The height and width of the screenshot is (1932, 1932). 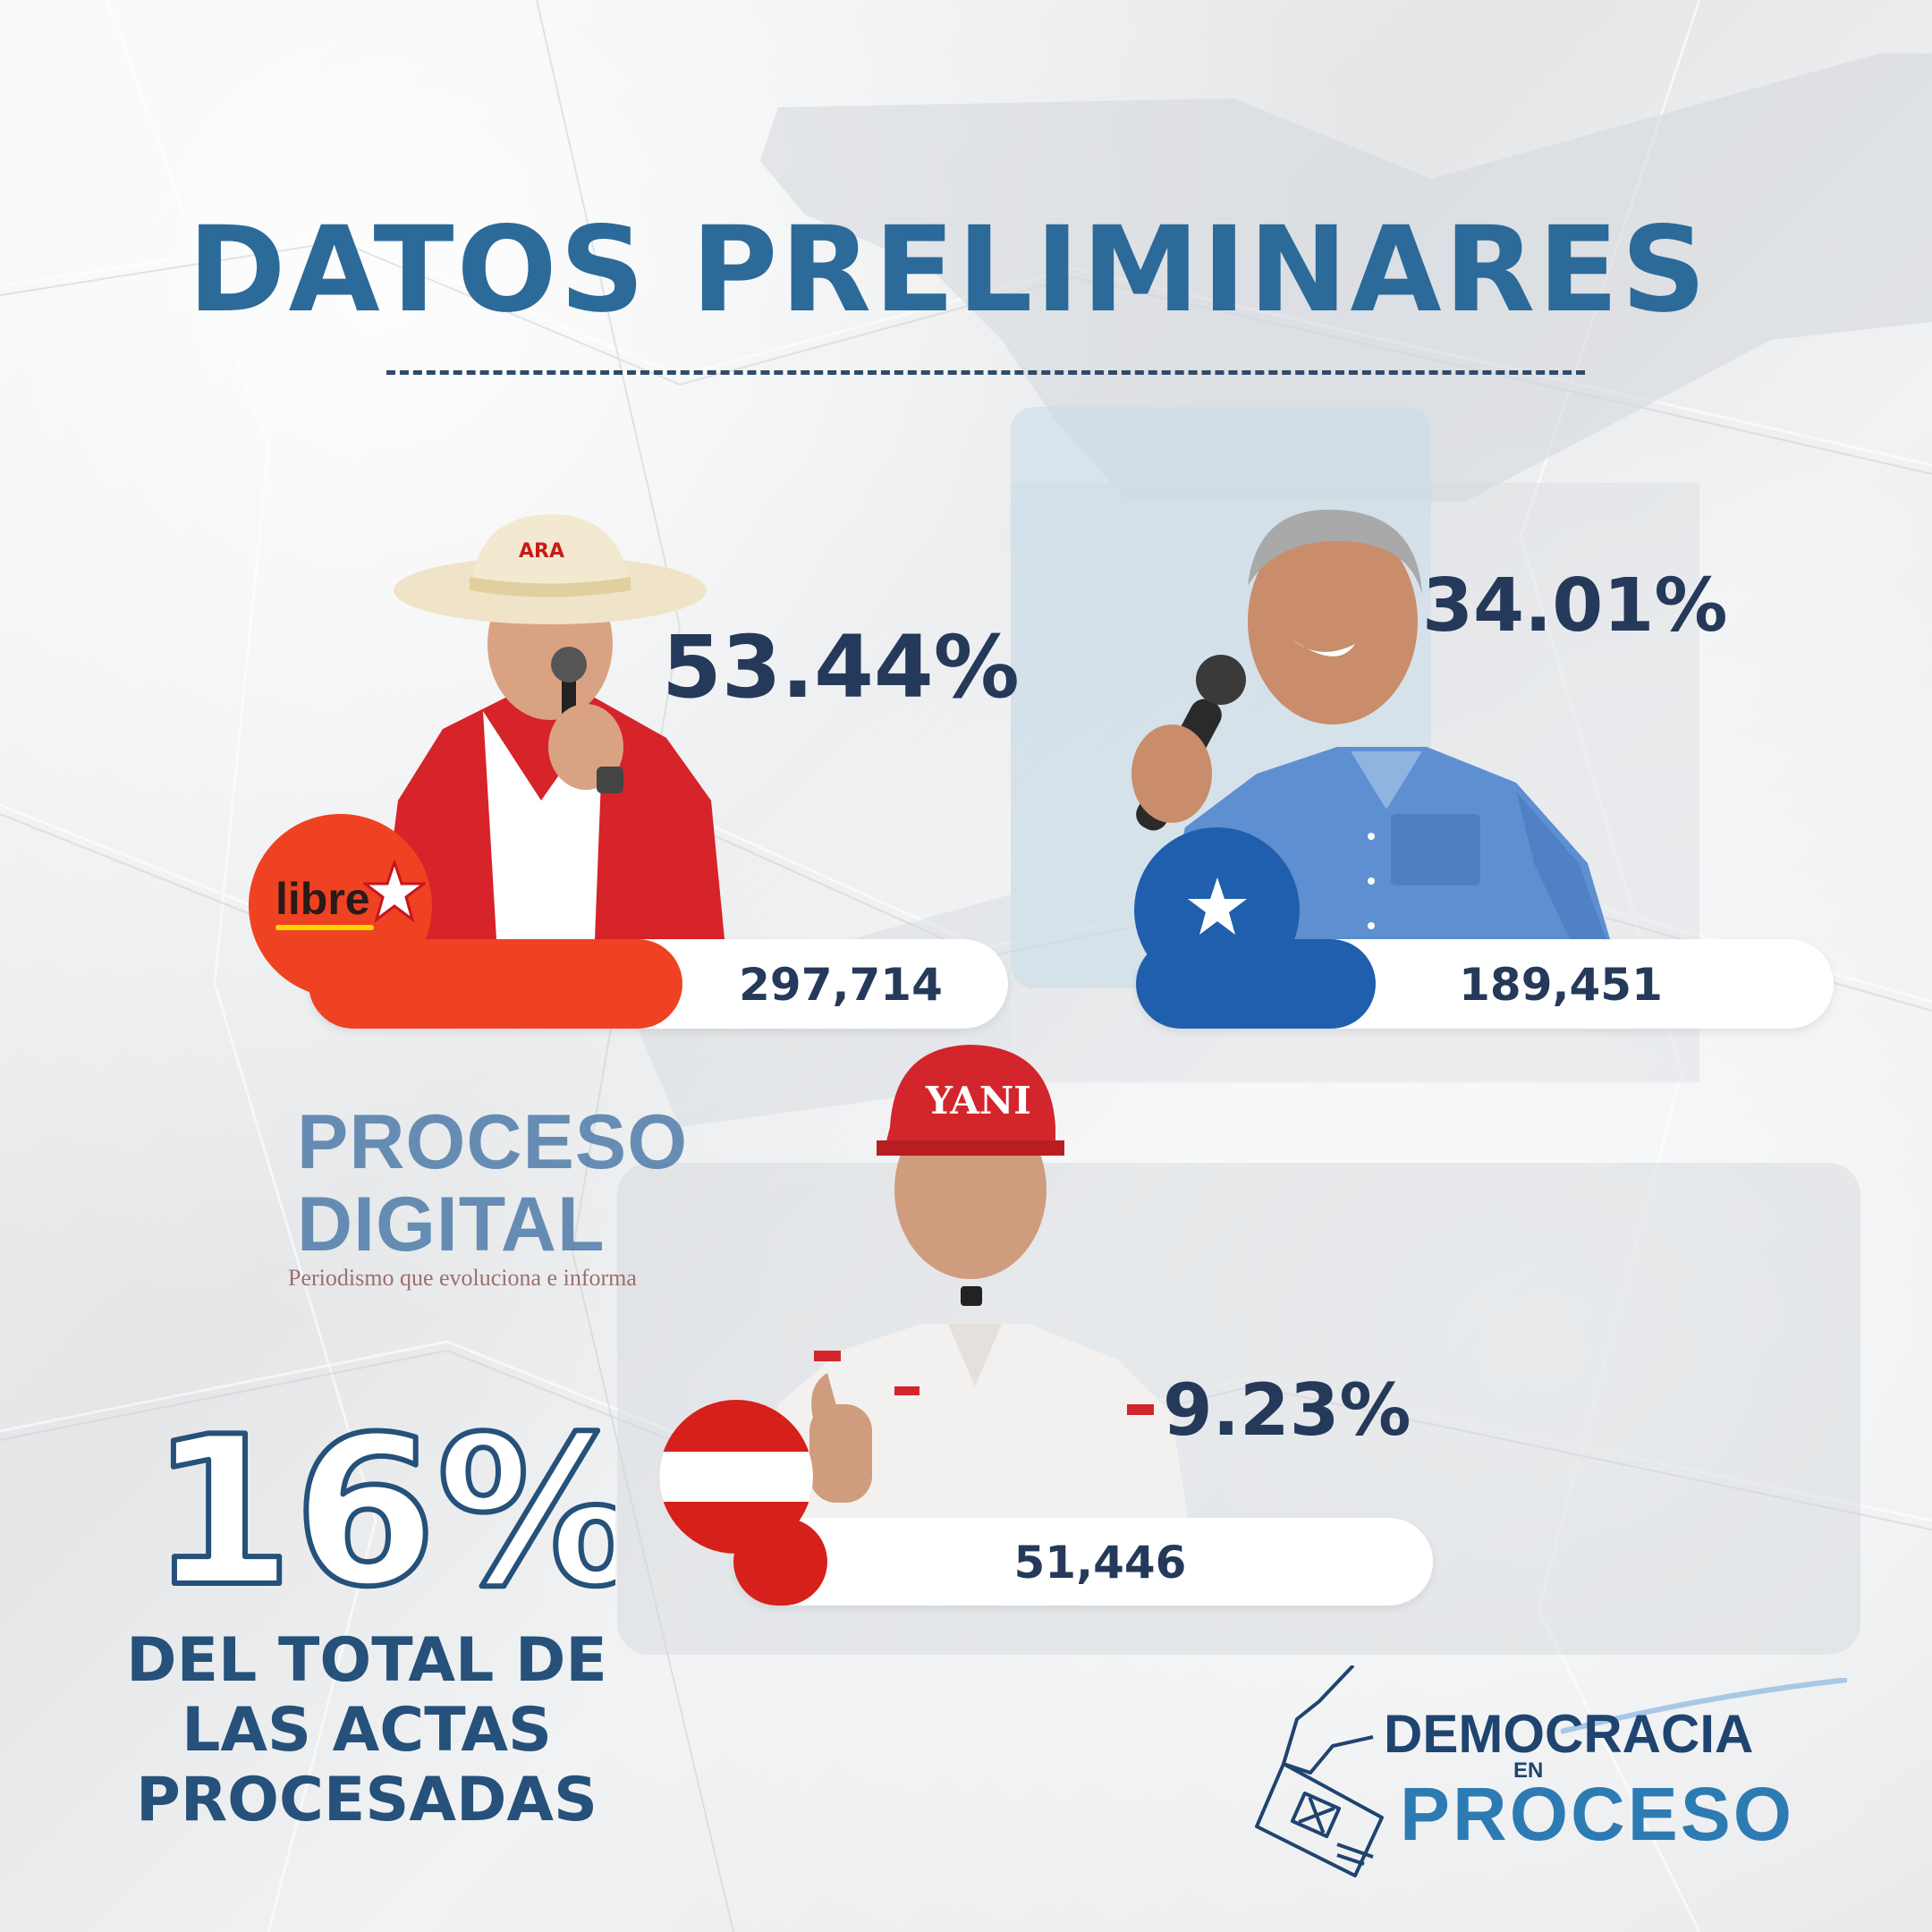 I want to click on progress-percent: 16%, so click(x=382, y=1502).